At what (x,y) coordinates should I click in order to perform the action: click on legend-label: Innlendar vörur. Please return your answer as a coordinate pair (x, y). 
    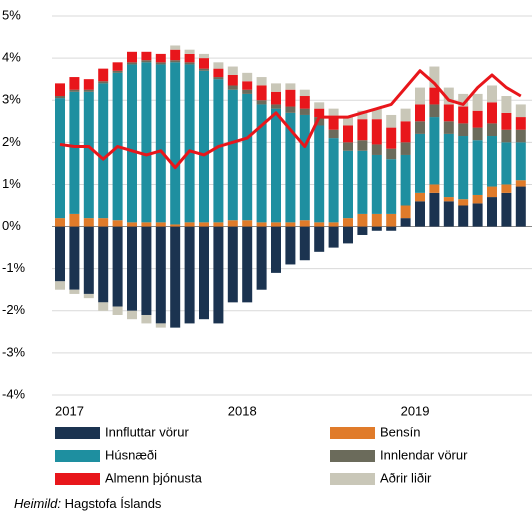
    Looking at the image, I should click on (424, 454).